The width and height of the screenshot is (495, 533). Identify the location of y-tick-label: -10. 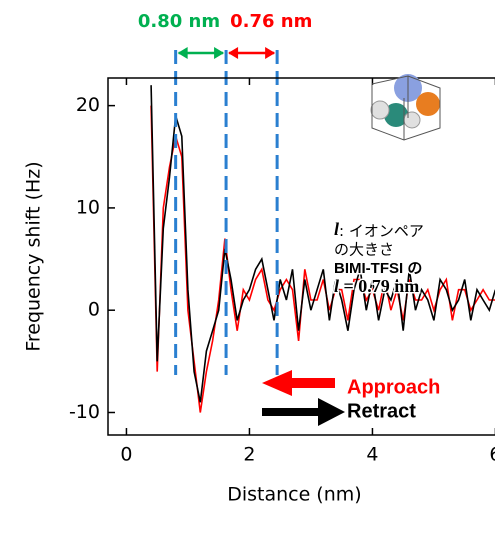
(84, 412).